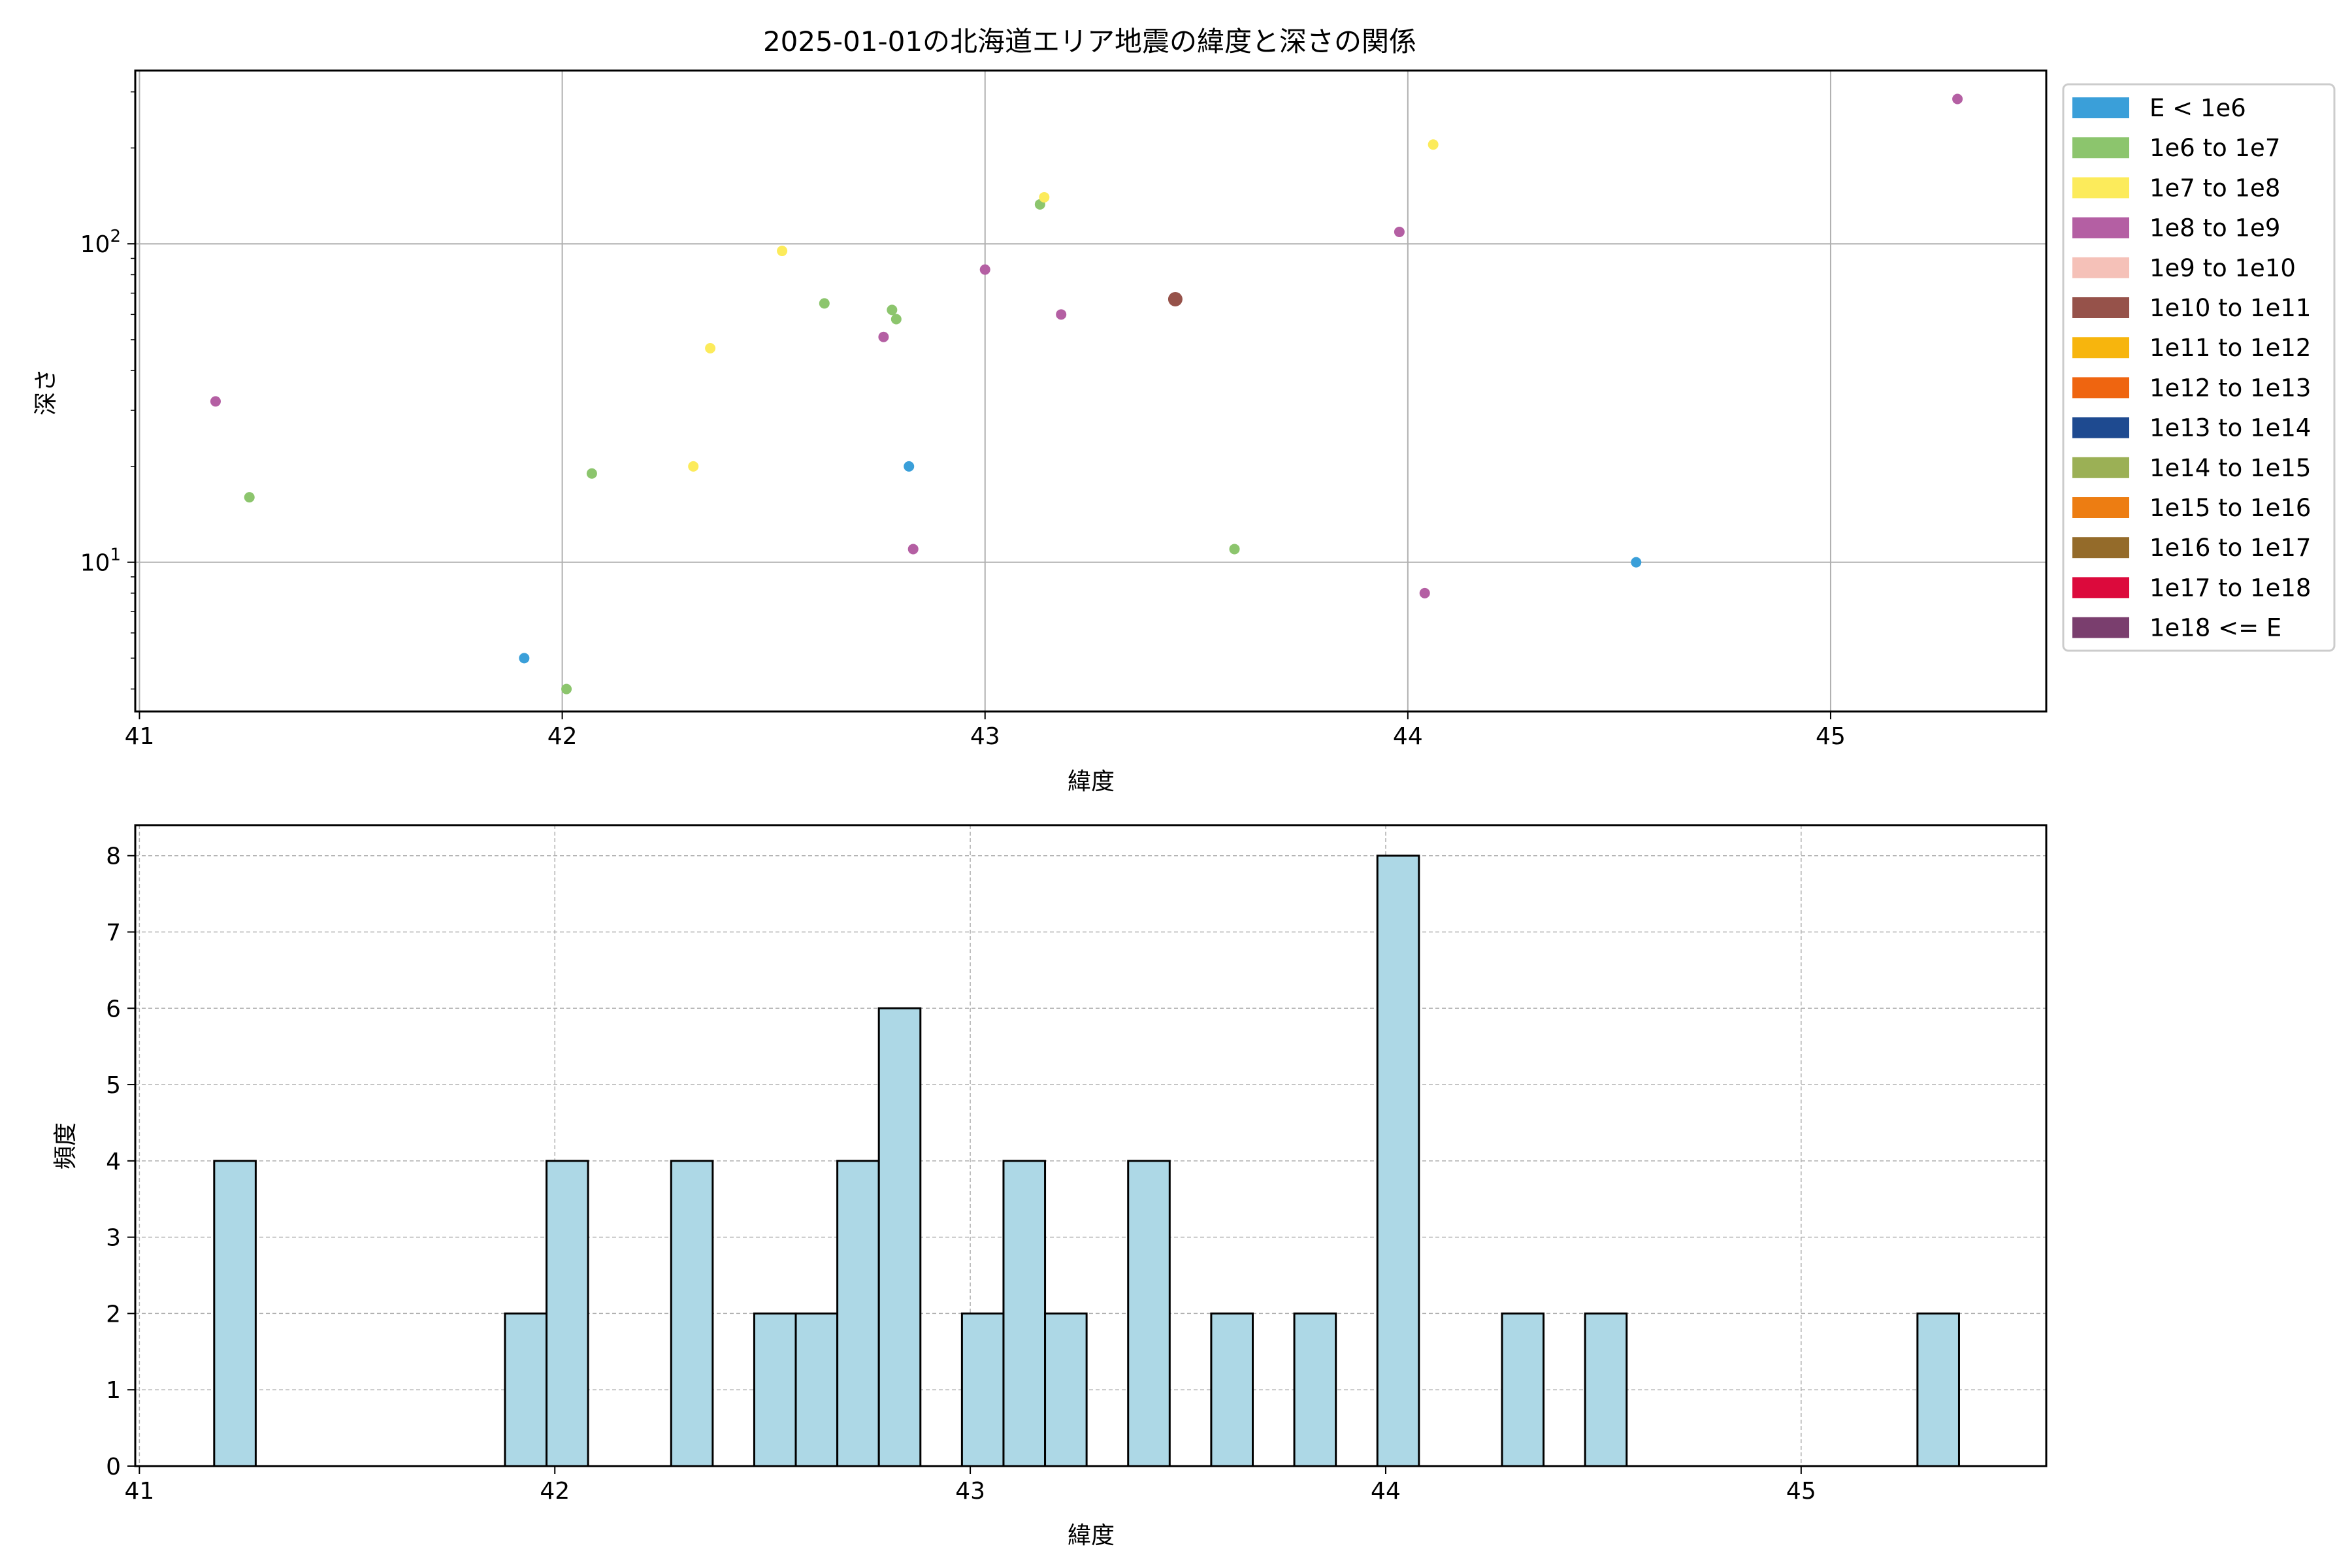 This screenshot has width=2352, height=1568. What do you see at coordinates (2230, 348) in the screenshot?
I see `legend-label: 1e11 to 1e12` at bounding box center [2230, 348].